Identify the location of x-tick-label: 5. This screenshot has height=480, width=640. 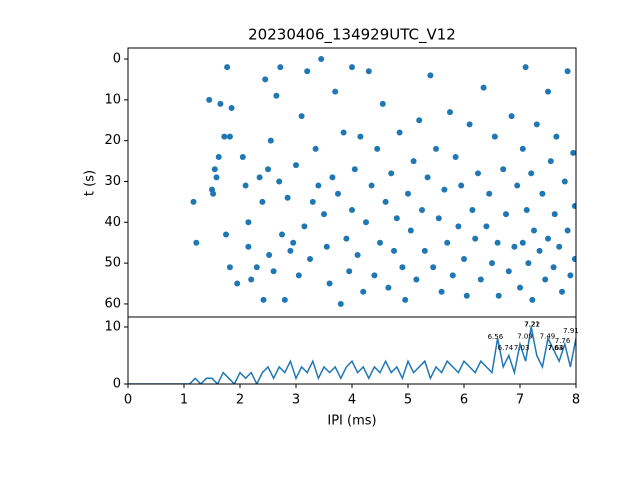
(408, 400).